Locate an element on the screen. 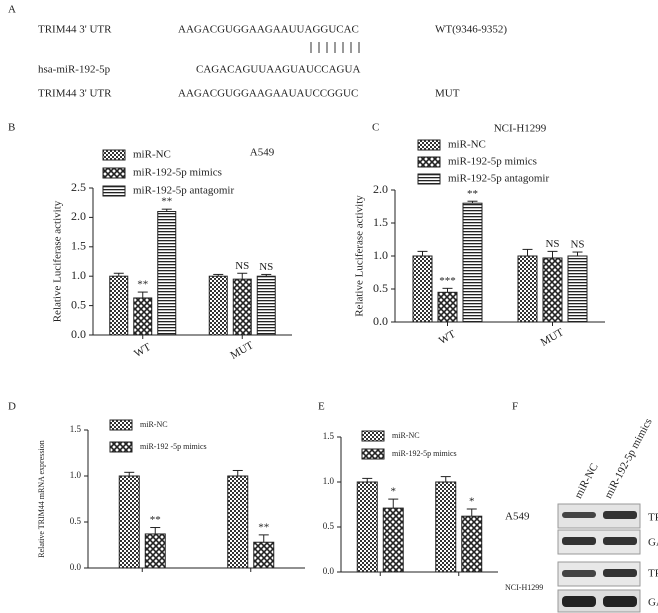 Image resolution: width=658 pixels, height=613 pixels. y-axis-label: Relative TRIM44 mRNA expression is located at coordinates (41, 498).